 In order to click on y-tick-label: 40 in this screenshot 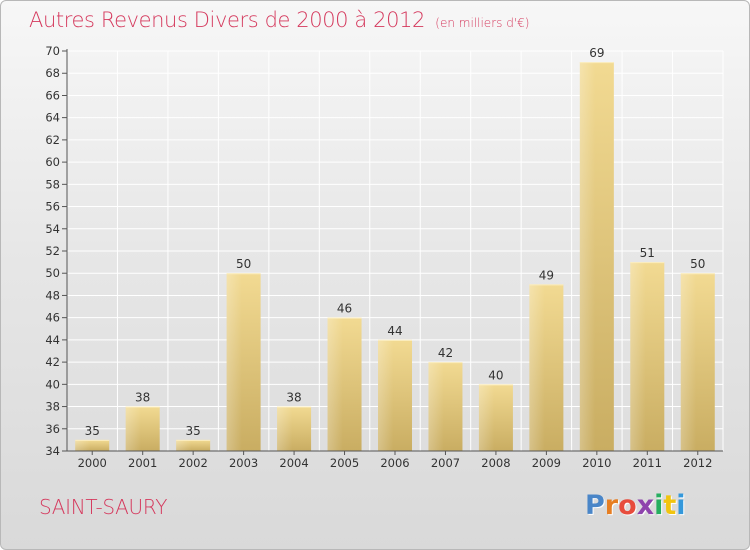, I will do `click(52, 384)`.